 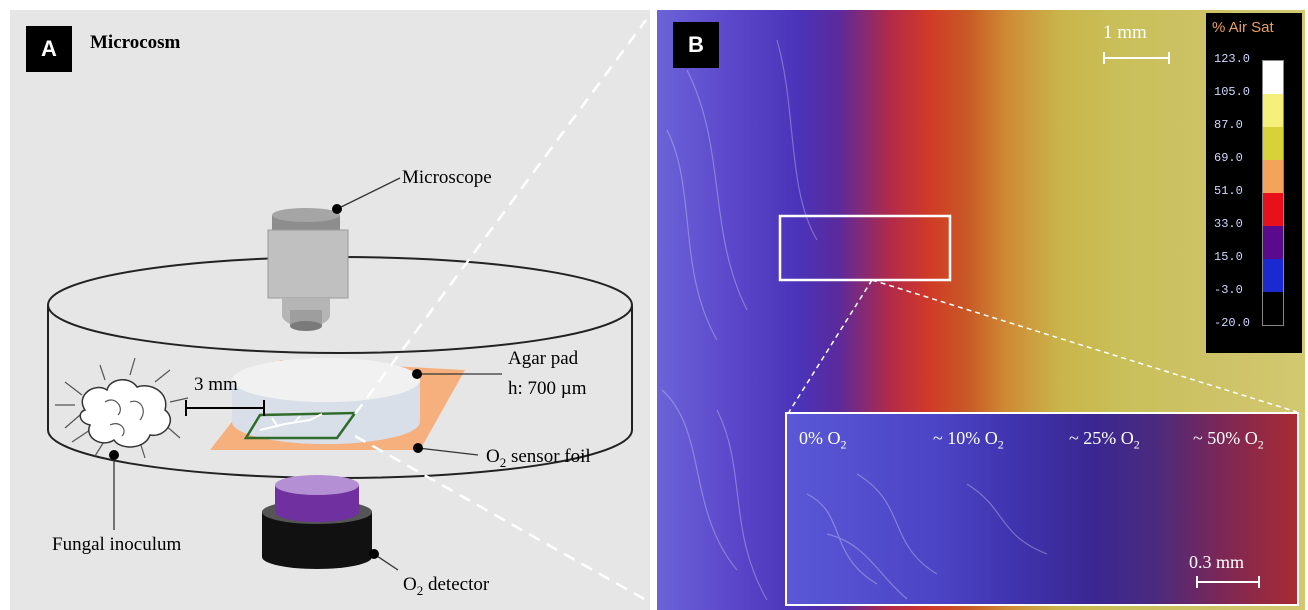 What do you see at coordinates (865, 248) in the screenshot?
I see `selection-box` at bounding box center [865, 248].